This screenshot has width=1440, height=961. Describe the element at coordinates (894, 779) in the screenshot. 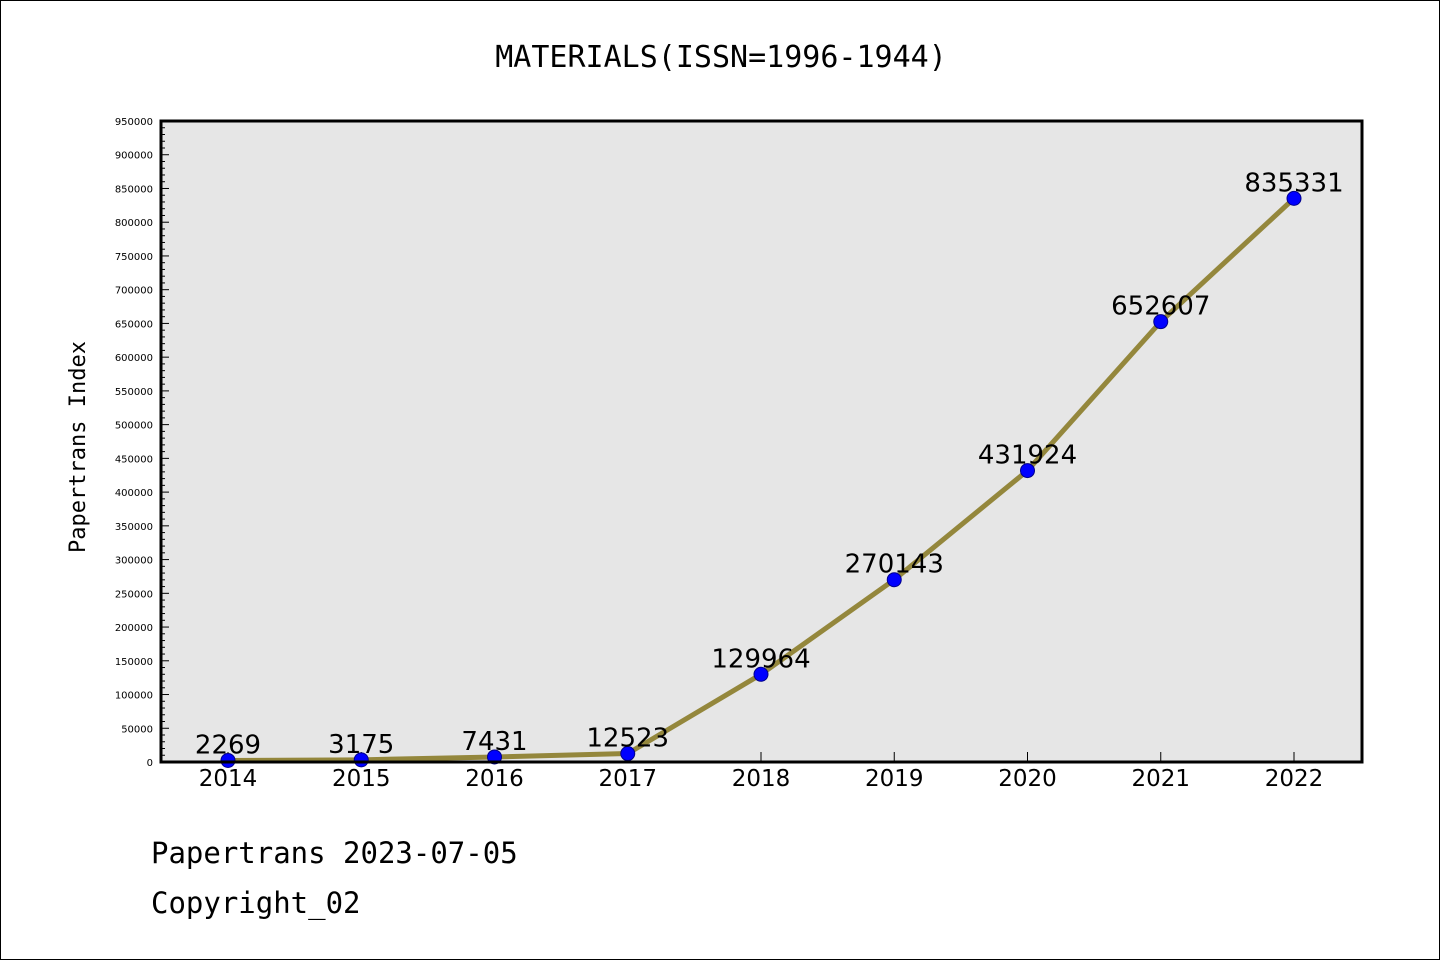

I see `x-tick-label: 2019` at that location.